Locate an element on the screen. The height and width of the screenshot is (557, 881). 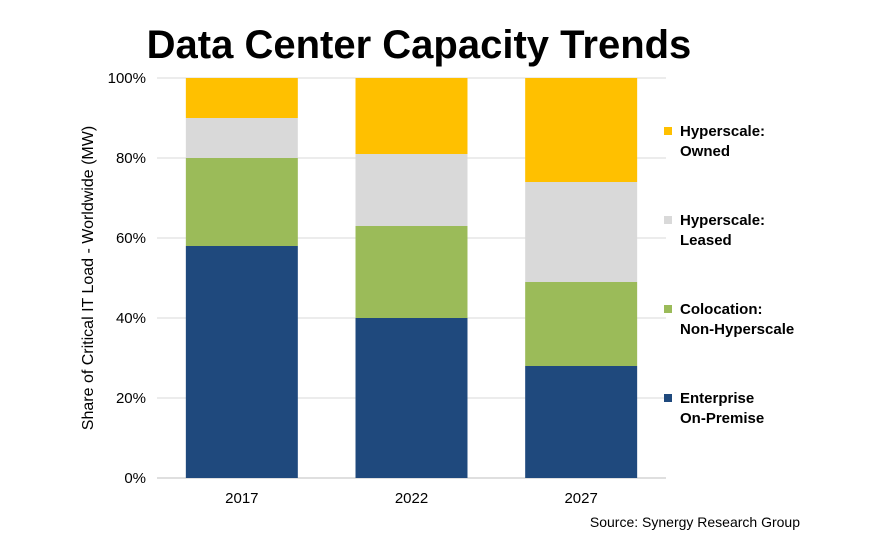
x-axis-ticks: 2017 2022 2027 is located at coordinates (411, 498).